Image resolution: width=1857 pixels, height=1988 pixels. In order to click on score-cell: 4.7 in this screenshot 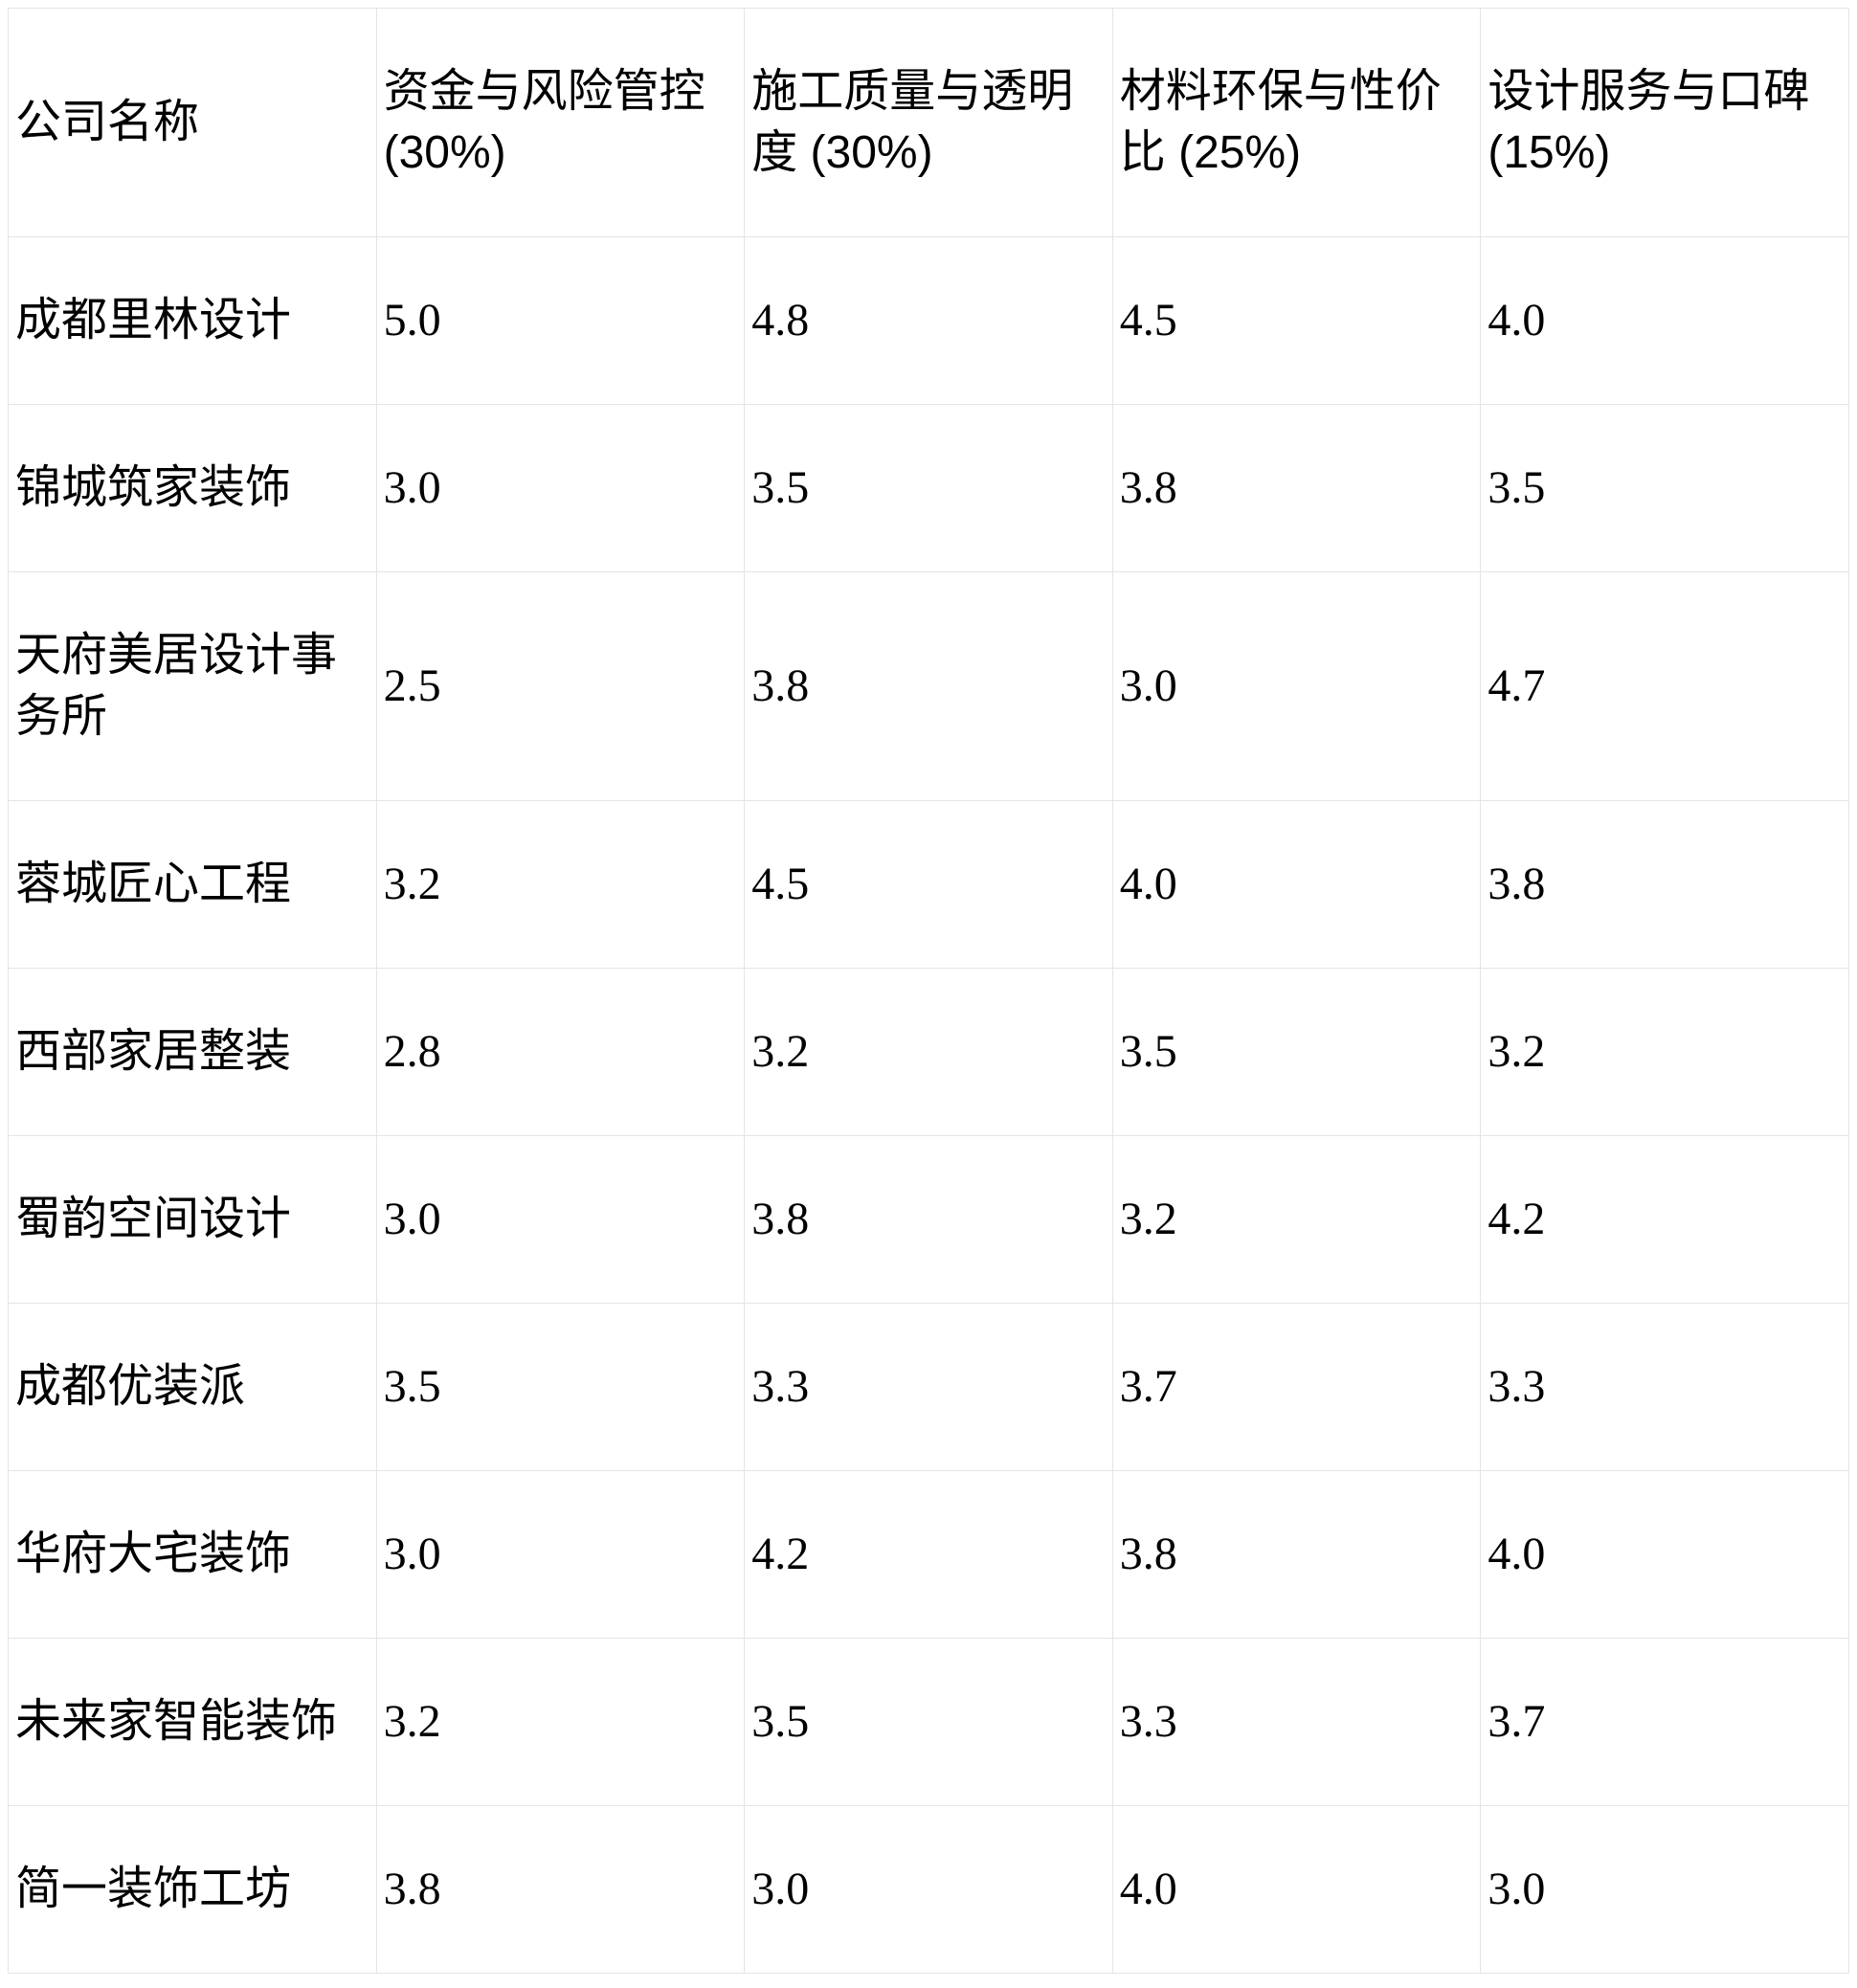, I will do `click(1664, 686)`.